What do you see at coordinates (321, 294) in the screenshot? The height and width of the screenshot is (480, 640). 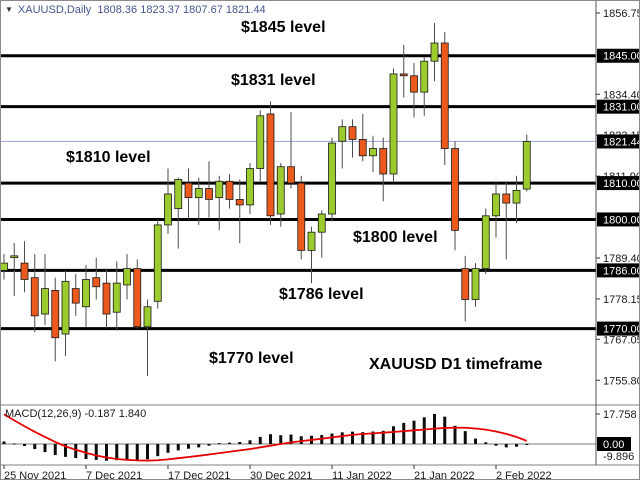 I see `chart-annotation: $1786 level` at bounding box center [321, 294].